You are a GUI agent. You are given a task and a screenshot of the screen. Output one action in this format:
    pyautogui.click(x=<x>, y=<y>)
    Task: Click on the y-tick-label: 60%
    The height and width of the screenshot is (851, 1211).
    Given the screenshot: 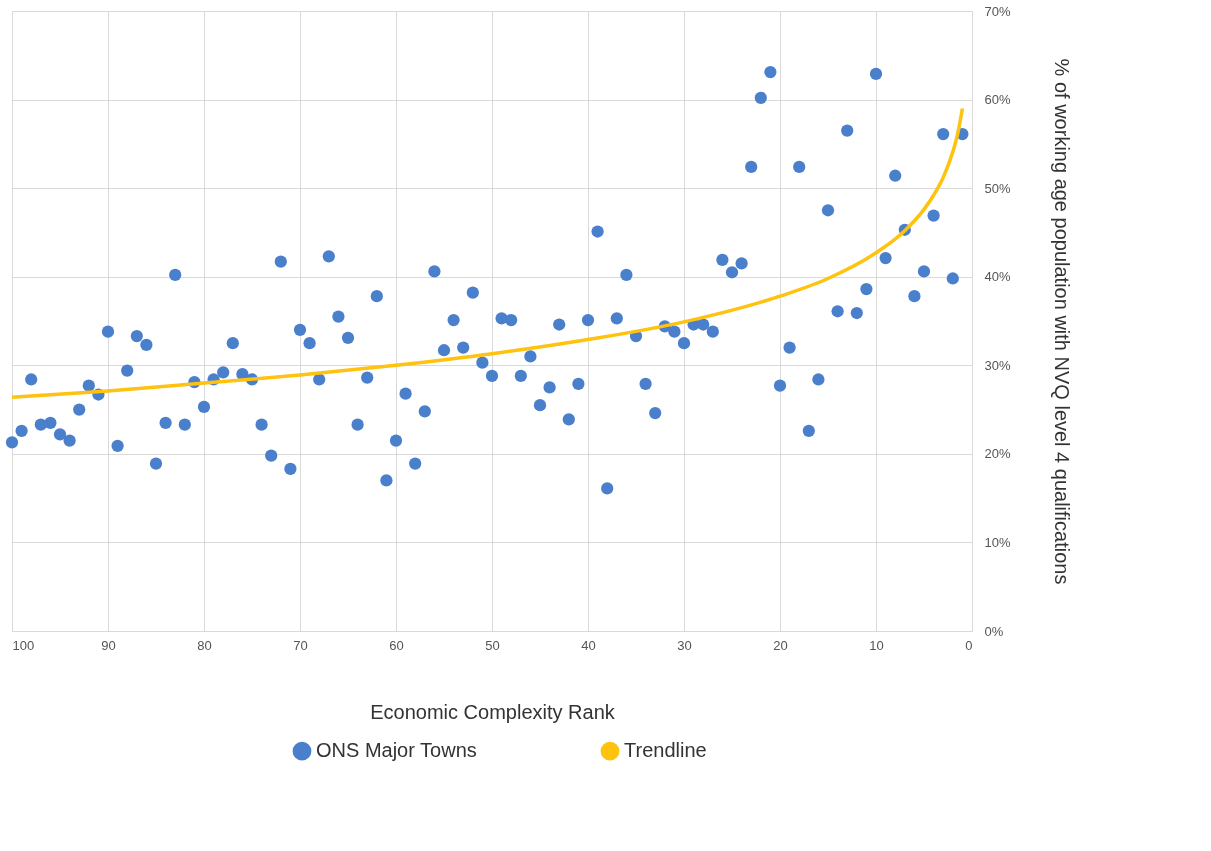 What is the action you would take?
    pyautogui.click(x=997, y=100)
    